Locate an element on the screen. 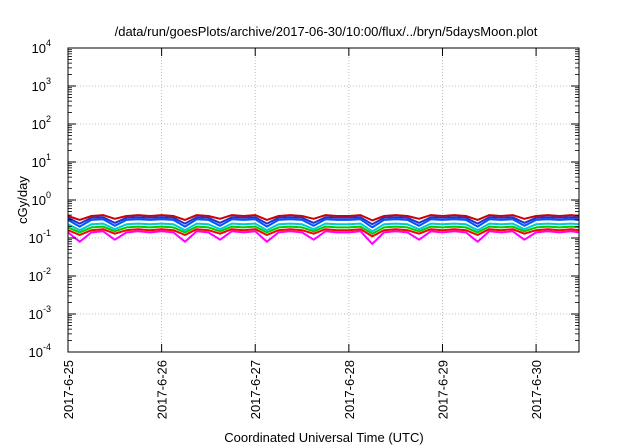 The image size is (640, 448). x-axis-label: Coordinated Universal Time (UTC) is located at coordinates (323, 437).